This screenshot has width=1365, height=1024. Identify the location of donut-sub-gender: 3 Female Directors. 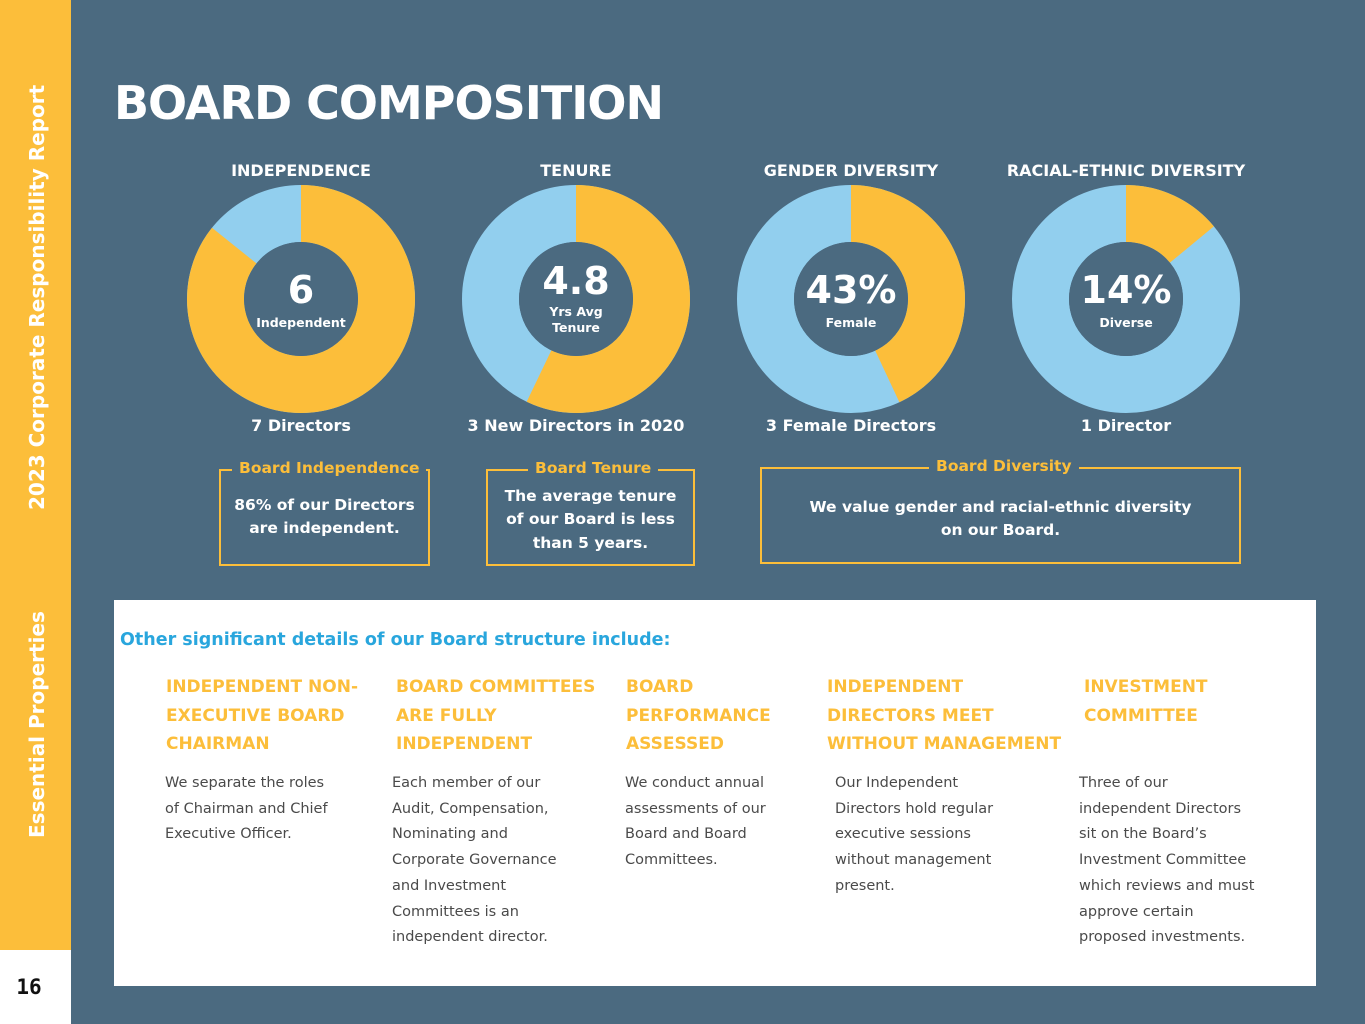
(851, 425).